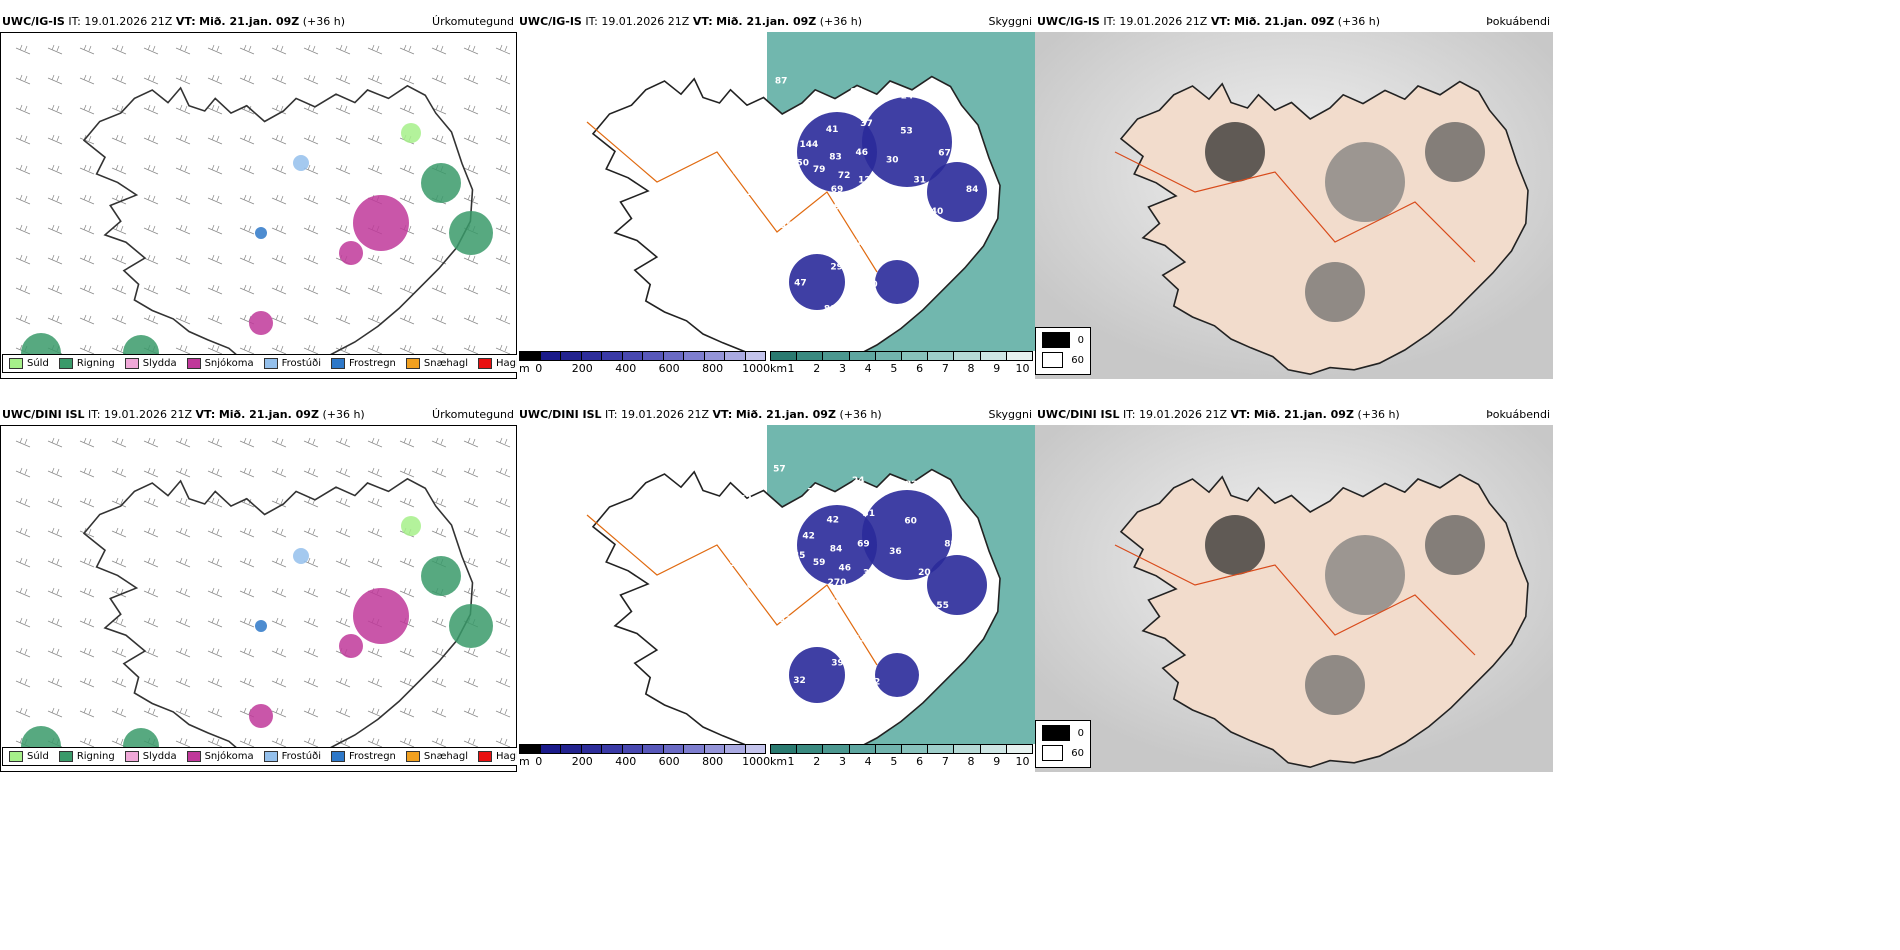 The height and width of the screenshot is (950, 1900). Describe the element at coordinates (901, 363) in the screenshot. I see `visibility-colorbar: km 1 2 3 4 5 6 7 8 9 10` at that location.